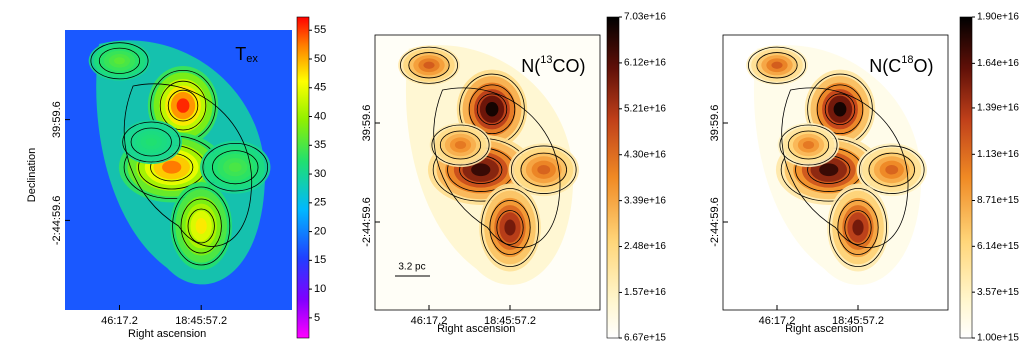 The image size is (1035, 349). Describe the element at coordinates (998, 108) in the screenshot. I see `colorbar-tick-label: 1.39e+16` at that location.